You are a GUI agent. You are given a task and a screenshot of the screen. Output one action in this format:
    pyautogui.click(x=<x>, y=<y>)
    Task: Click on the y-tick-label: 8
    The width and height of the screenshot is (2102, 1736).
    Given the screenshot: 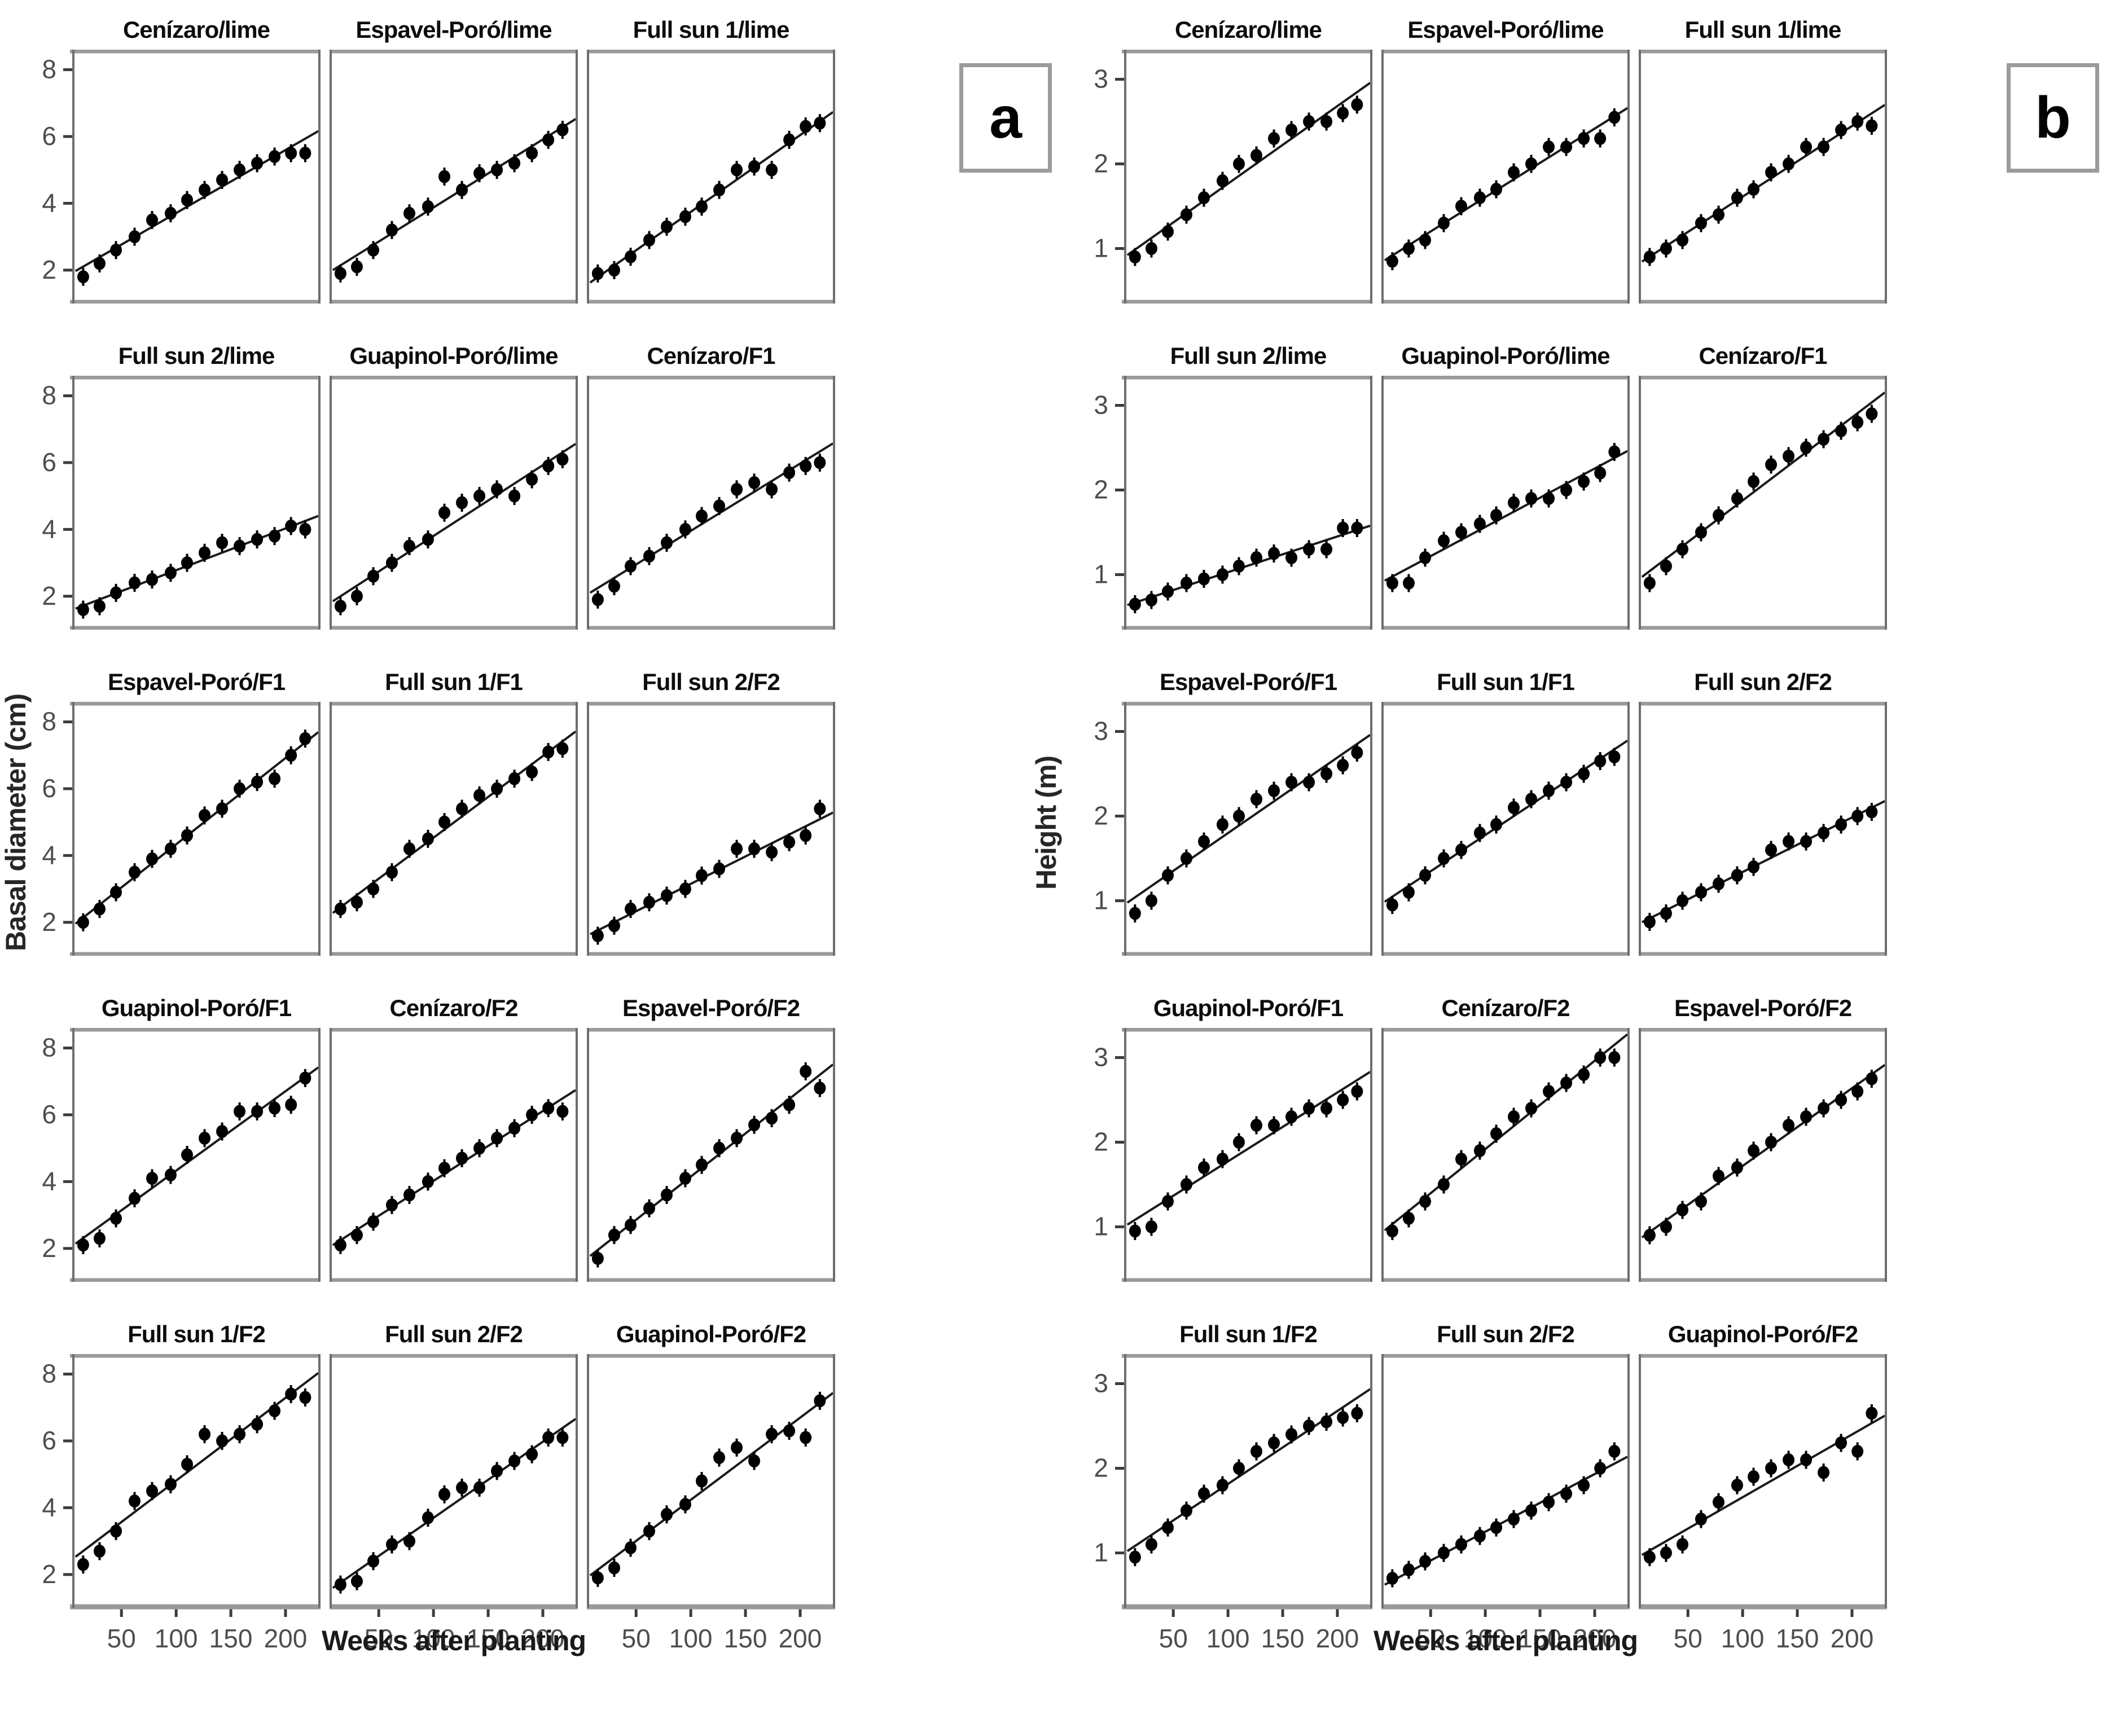 What is the action you would take?
    pyautogui.click(x=49, y=1374)
    